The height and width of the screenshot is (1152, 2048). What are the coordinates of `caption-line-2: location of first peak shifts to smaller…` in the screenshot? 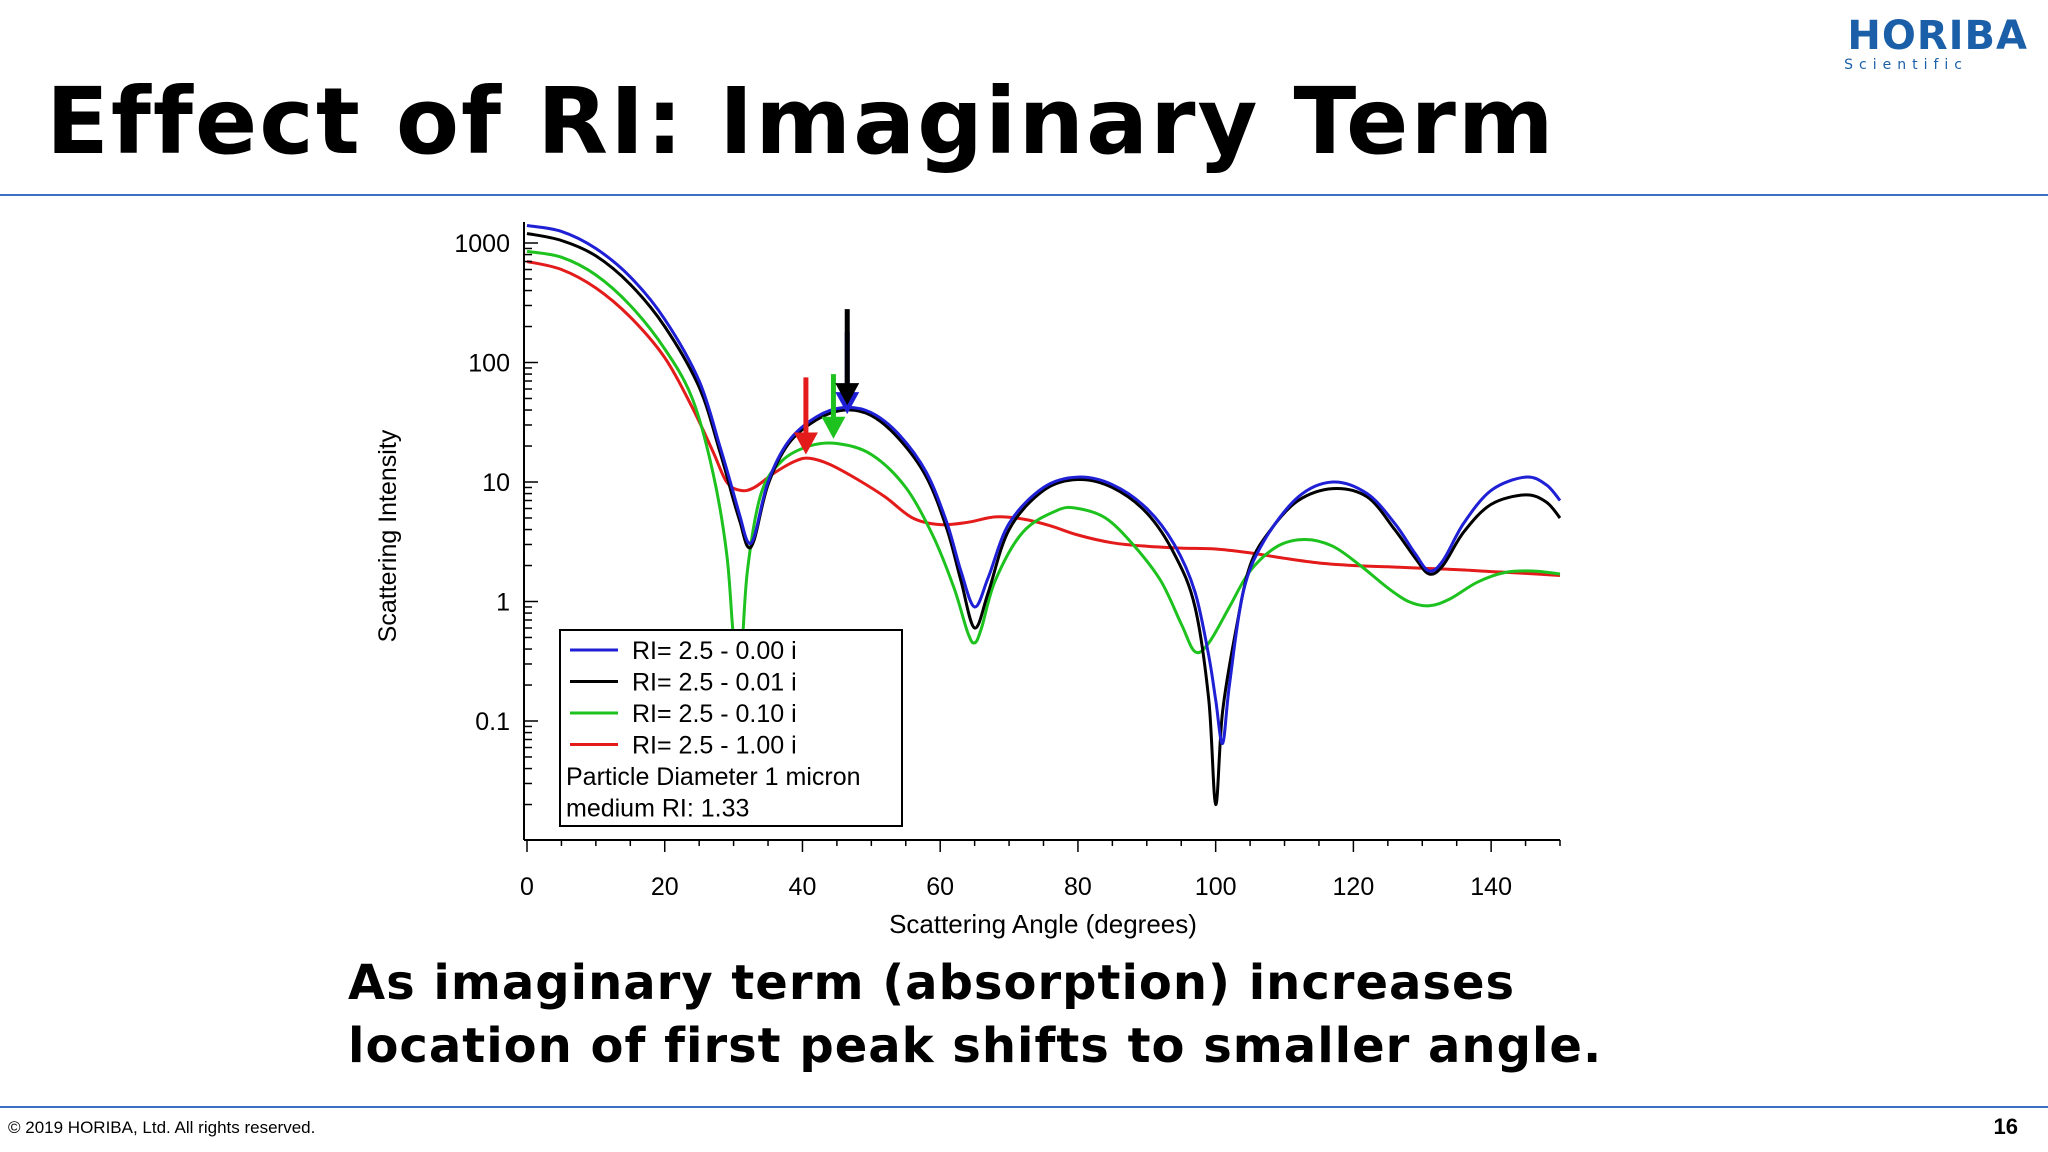 It's located at (975, 1046).